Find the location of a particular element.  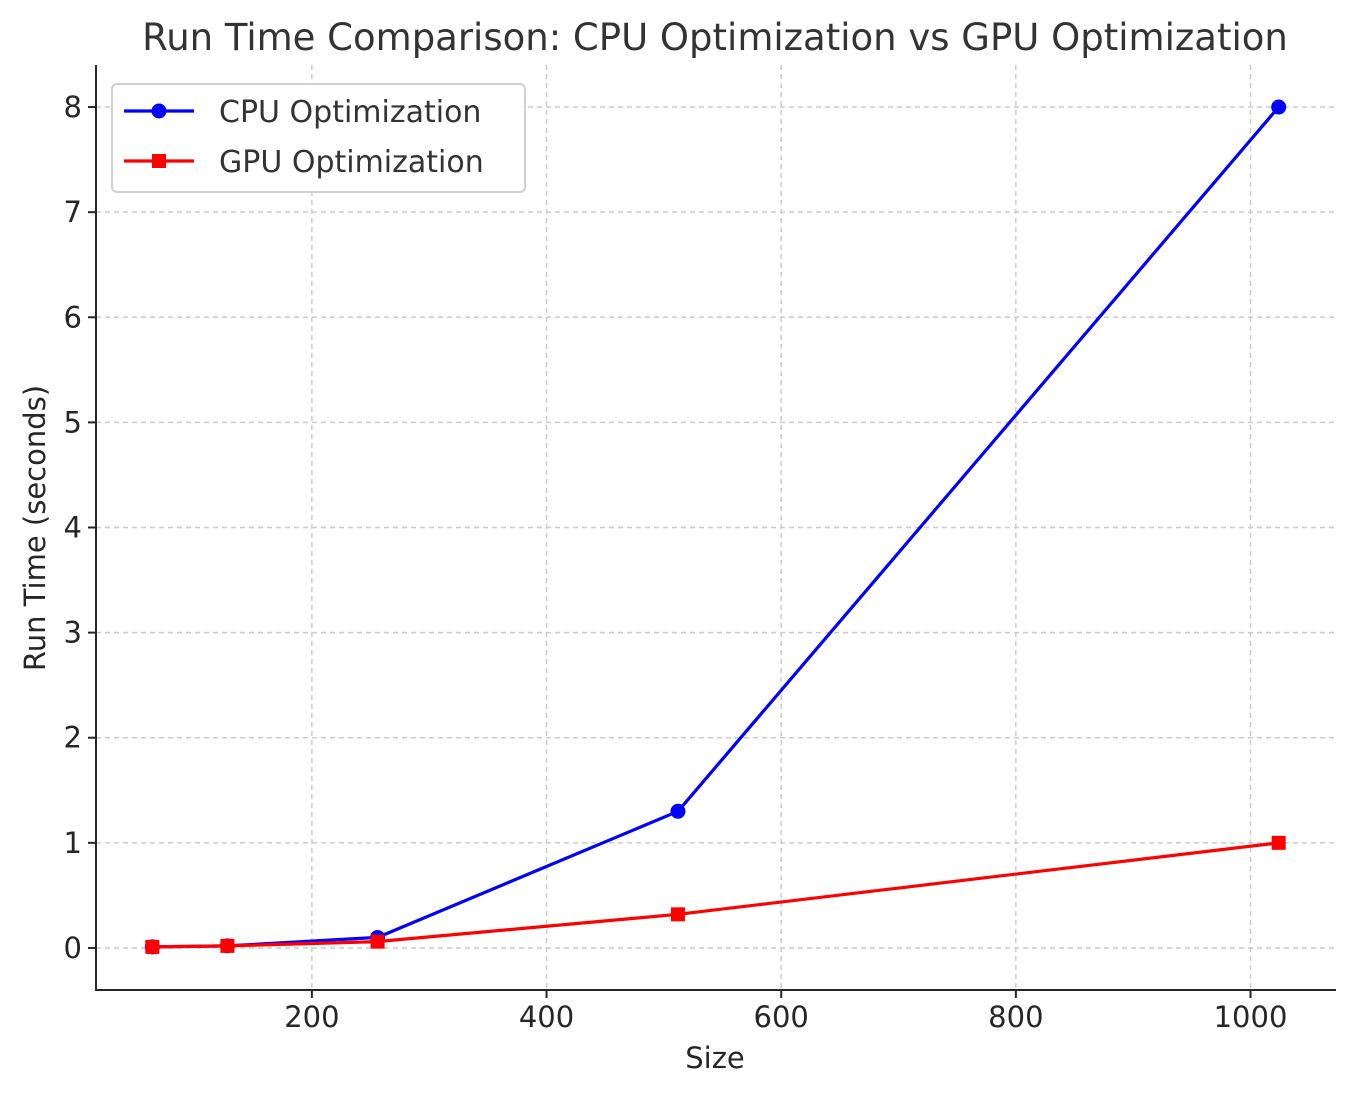

legend: CPU Optimization GPU Optimization is located at coordinates (318, 138).